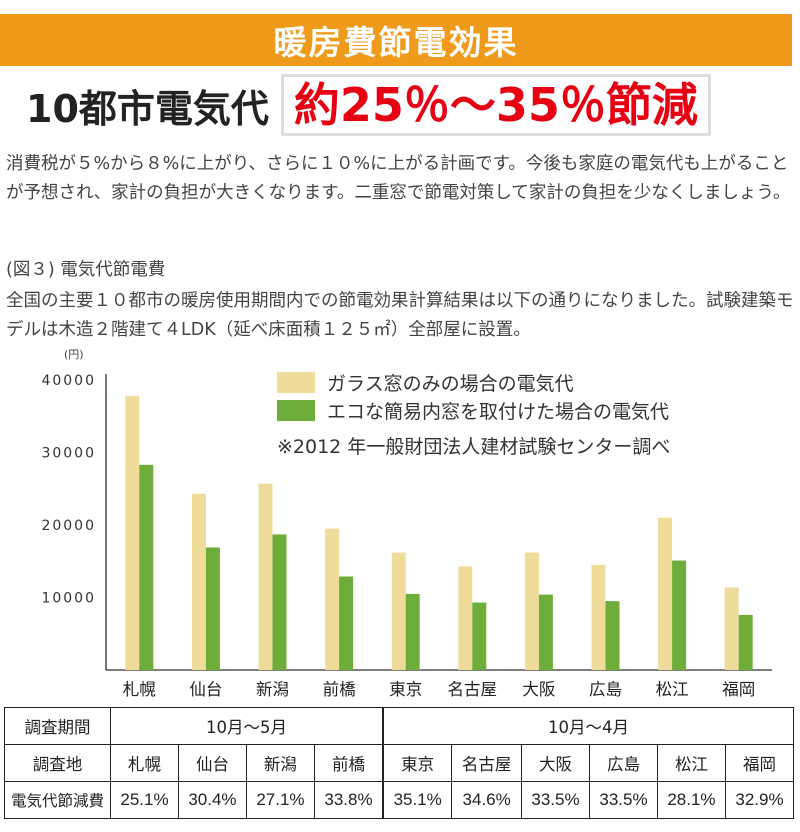 The height and width of the screenshot is (832, 800). I want to click on x-tick-label: 名古屋, so click(473, 689).